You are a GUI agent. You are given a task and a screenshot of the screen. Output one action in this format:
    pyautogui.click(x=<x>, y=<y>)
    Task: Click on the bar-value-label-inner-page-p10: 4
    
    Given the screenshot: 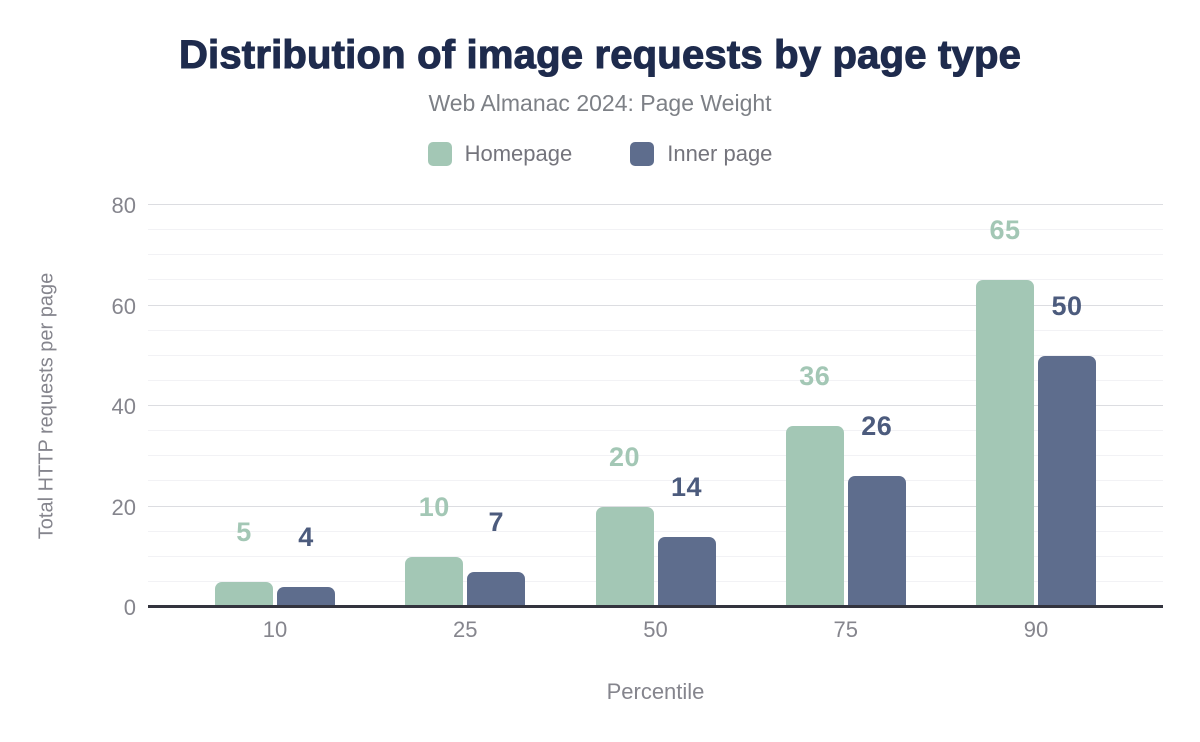 What is the action you would take?
    pyautogui.click(x=306, y=536)
    